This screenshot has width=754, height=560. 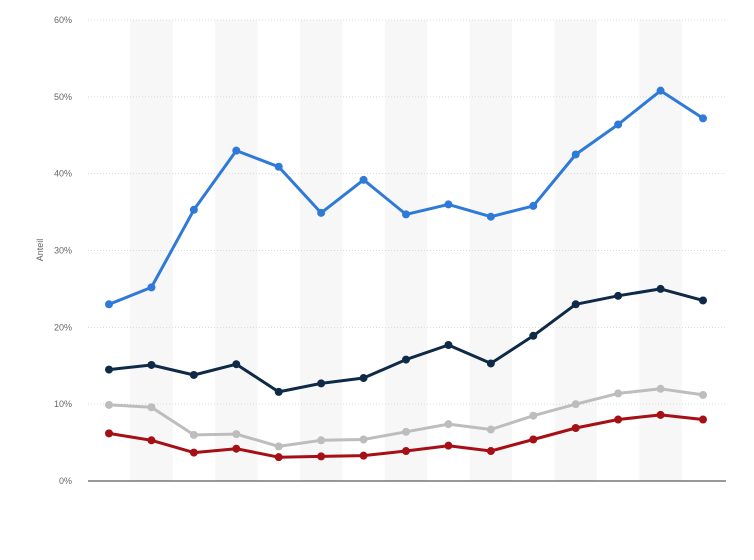 What do you see at coordinates (40, 250) in the screenshot?
I see `y-axis-label: Anteil` at bounding box center [40, 250].